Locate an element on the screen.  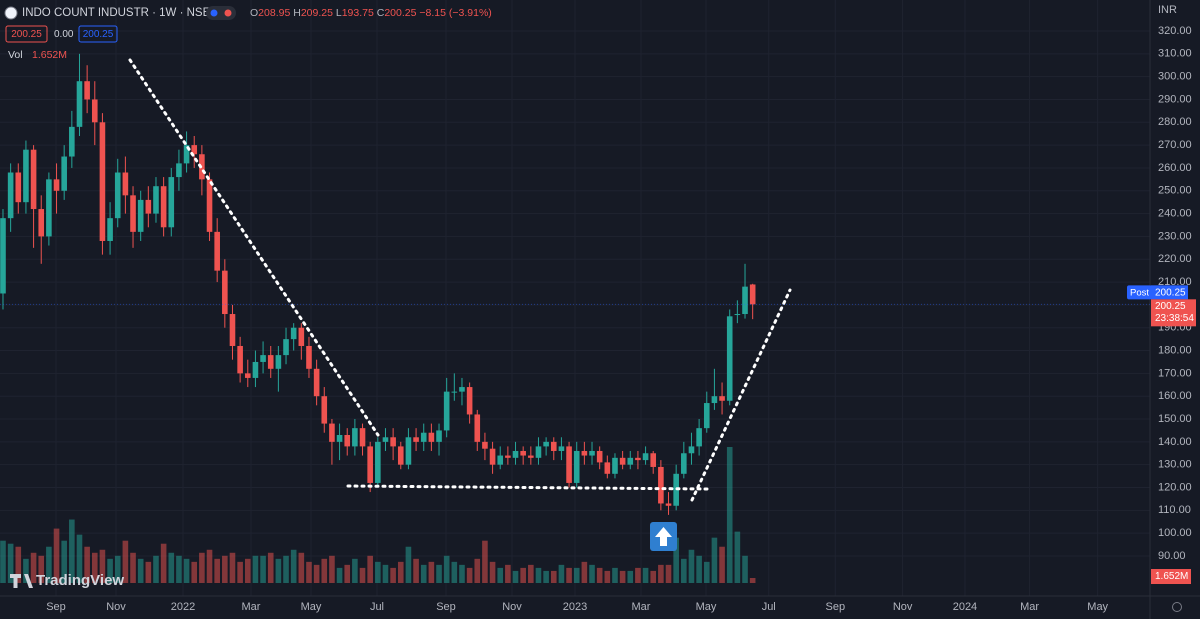
countdown: 23:38:54 is located at coordinates (1174, 318).